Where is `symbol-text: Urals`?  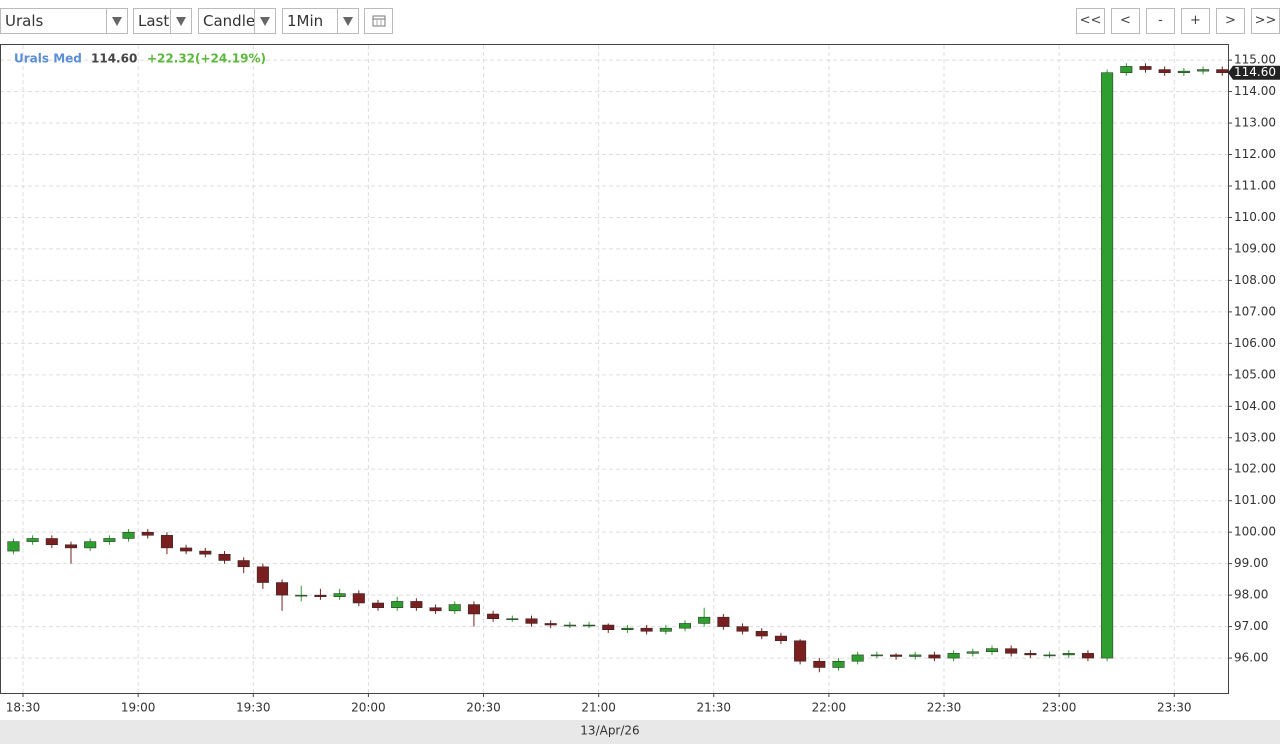 symbol-text: Urals is located at coordinates (24, 21).